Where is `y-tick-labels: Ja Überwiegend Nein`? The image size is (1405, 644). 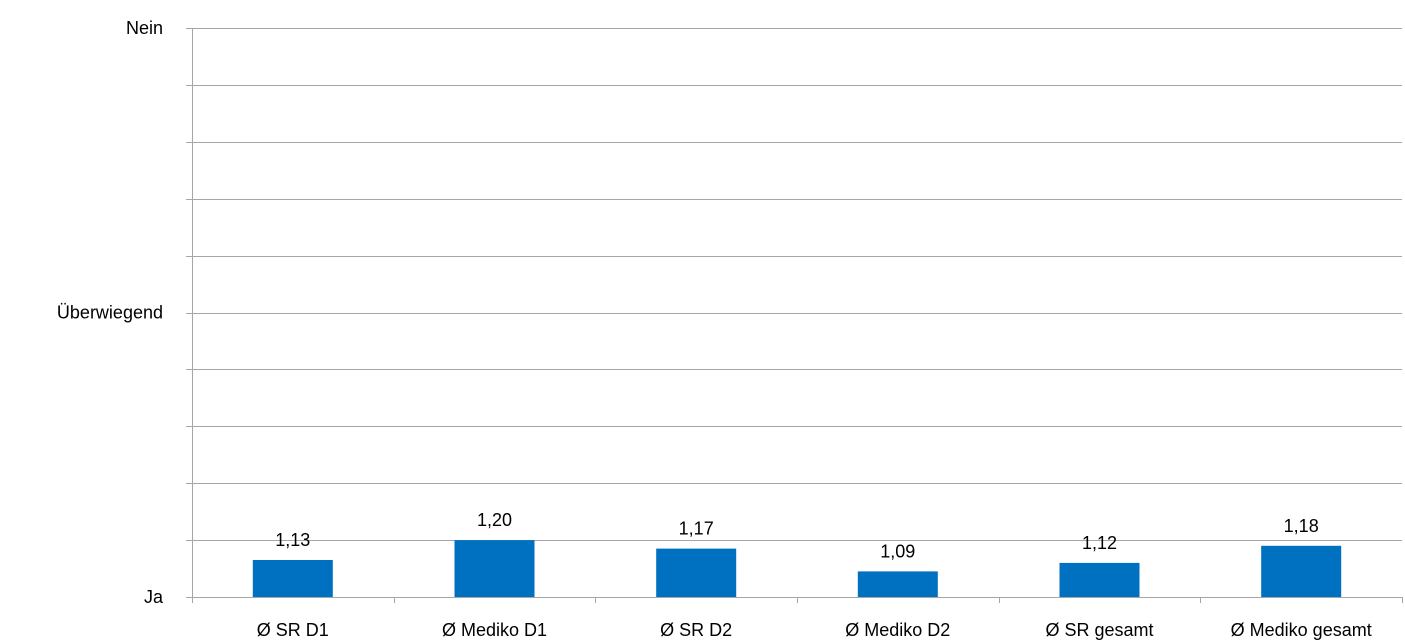
y-tick-labels: Ja Überwiegend Nein is located at coordinates (110, 312).